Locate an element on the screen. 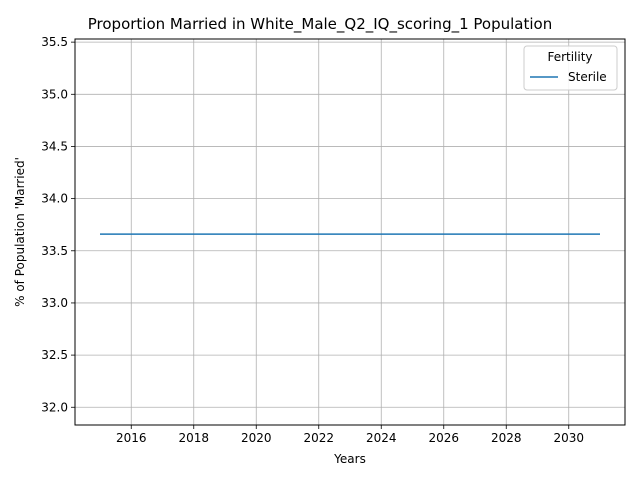 The width and height of the screenshot is (640, 484). y-tick-label: 32.5 is located at coordinates (54, 355).